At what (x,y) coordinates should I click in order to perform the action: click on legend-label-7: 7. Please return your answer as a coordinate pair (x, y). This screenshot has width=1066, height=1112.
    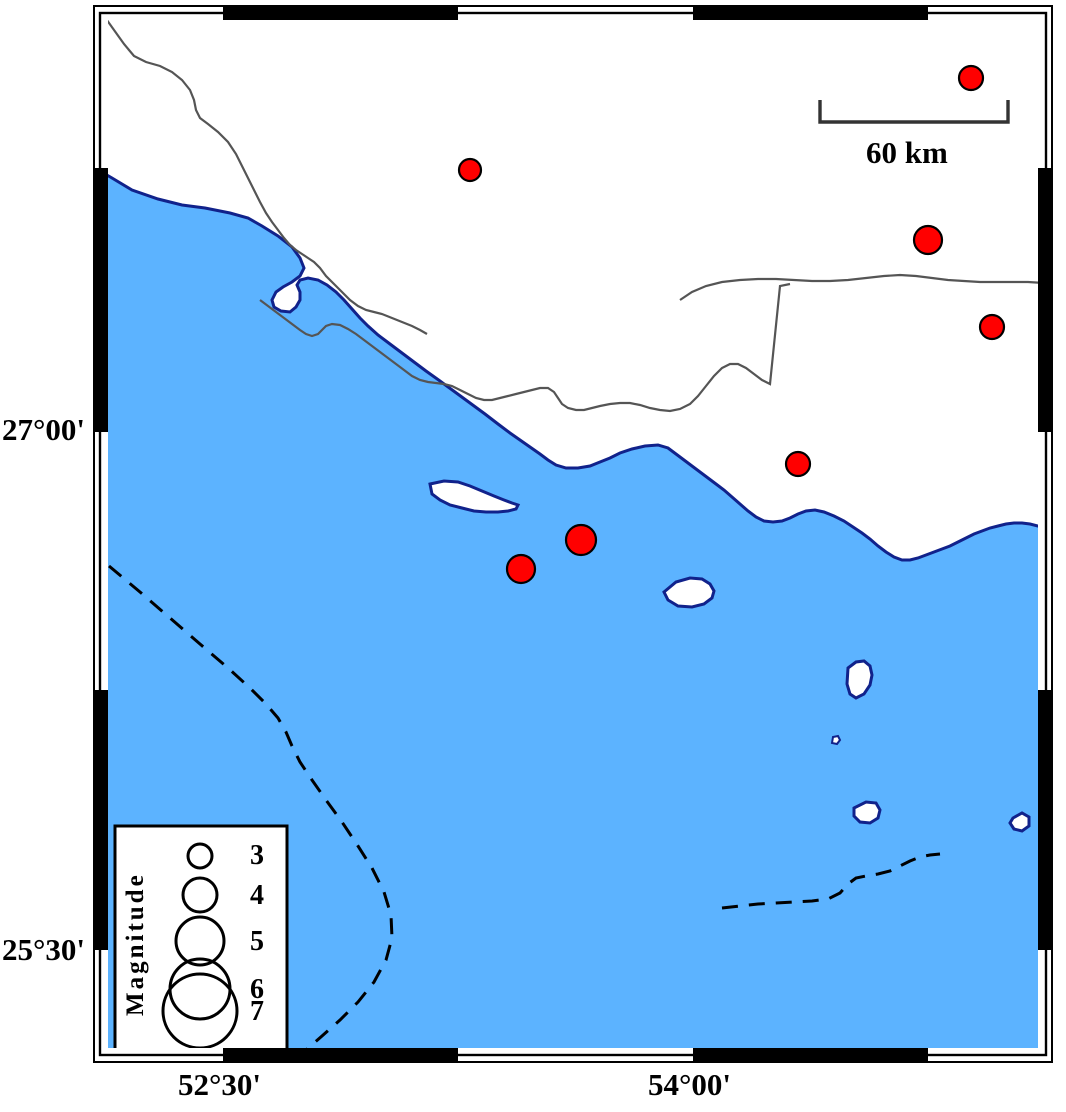
    Looking at the image, I should click on (257, 1011).